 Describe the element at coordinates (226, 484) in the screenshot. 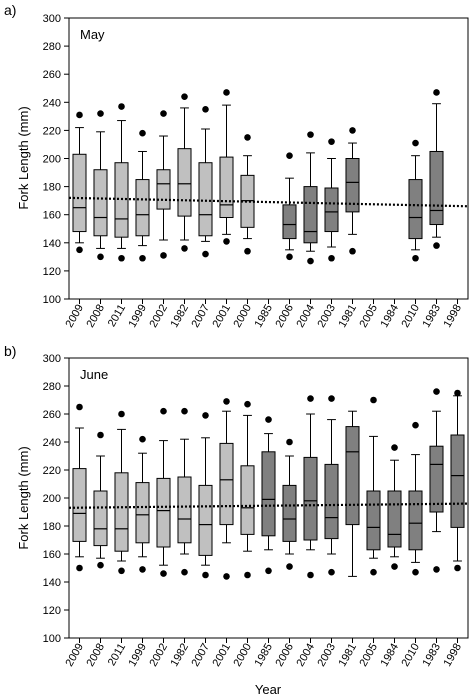

I see `box-2001` at that location.